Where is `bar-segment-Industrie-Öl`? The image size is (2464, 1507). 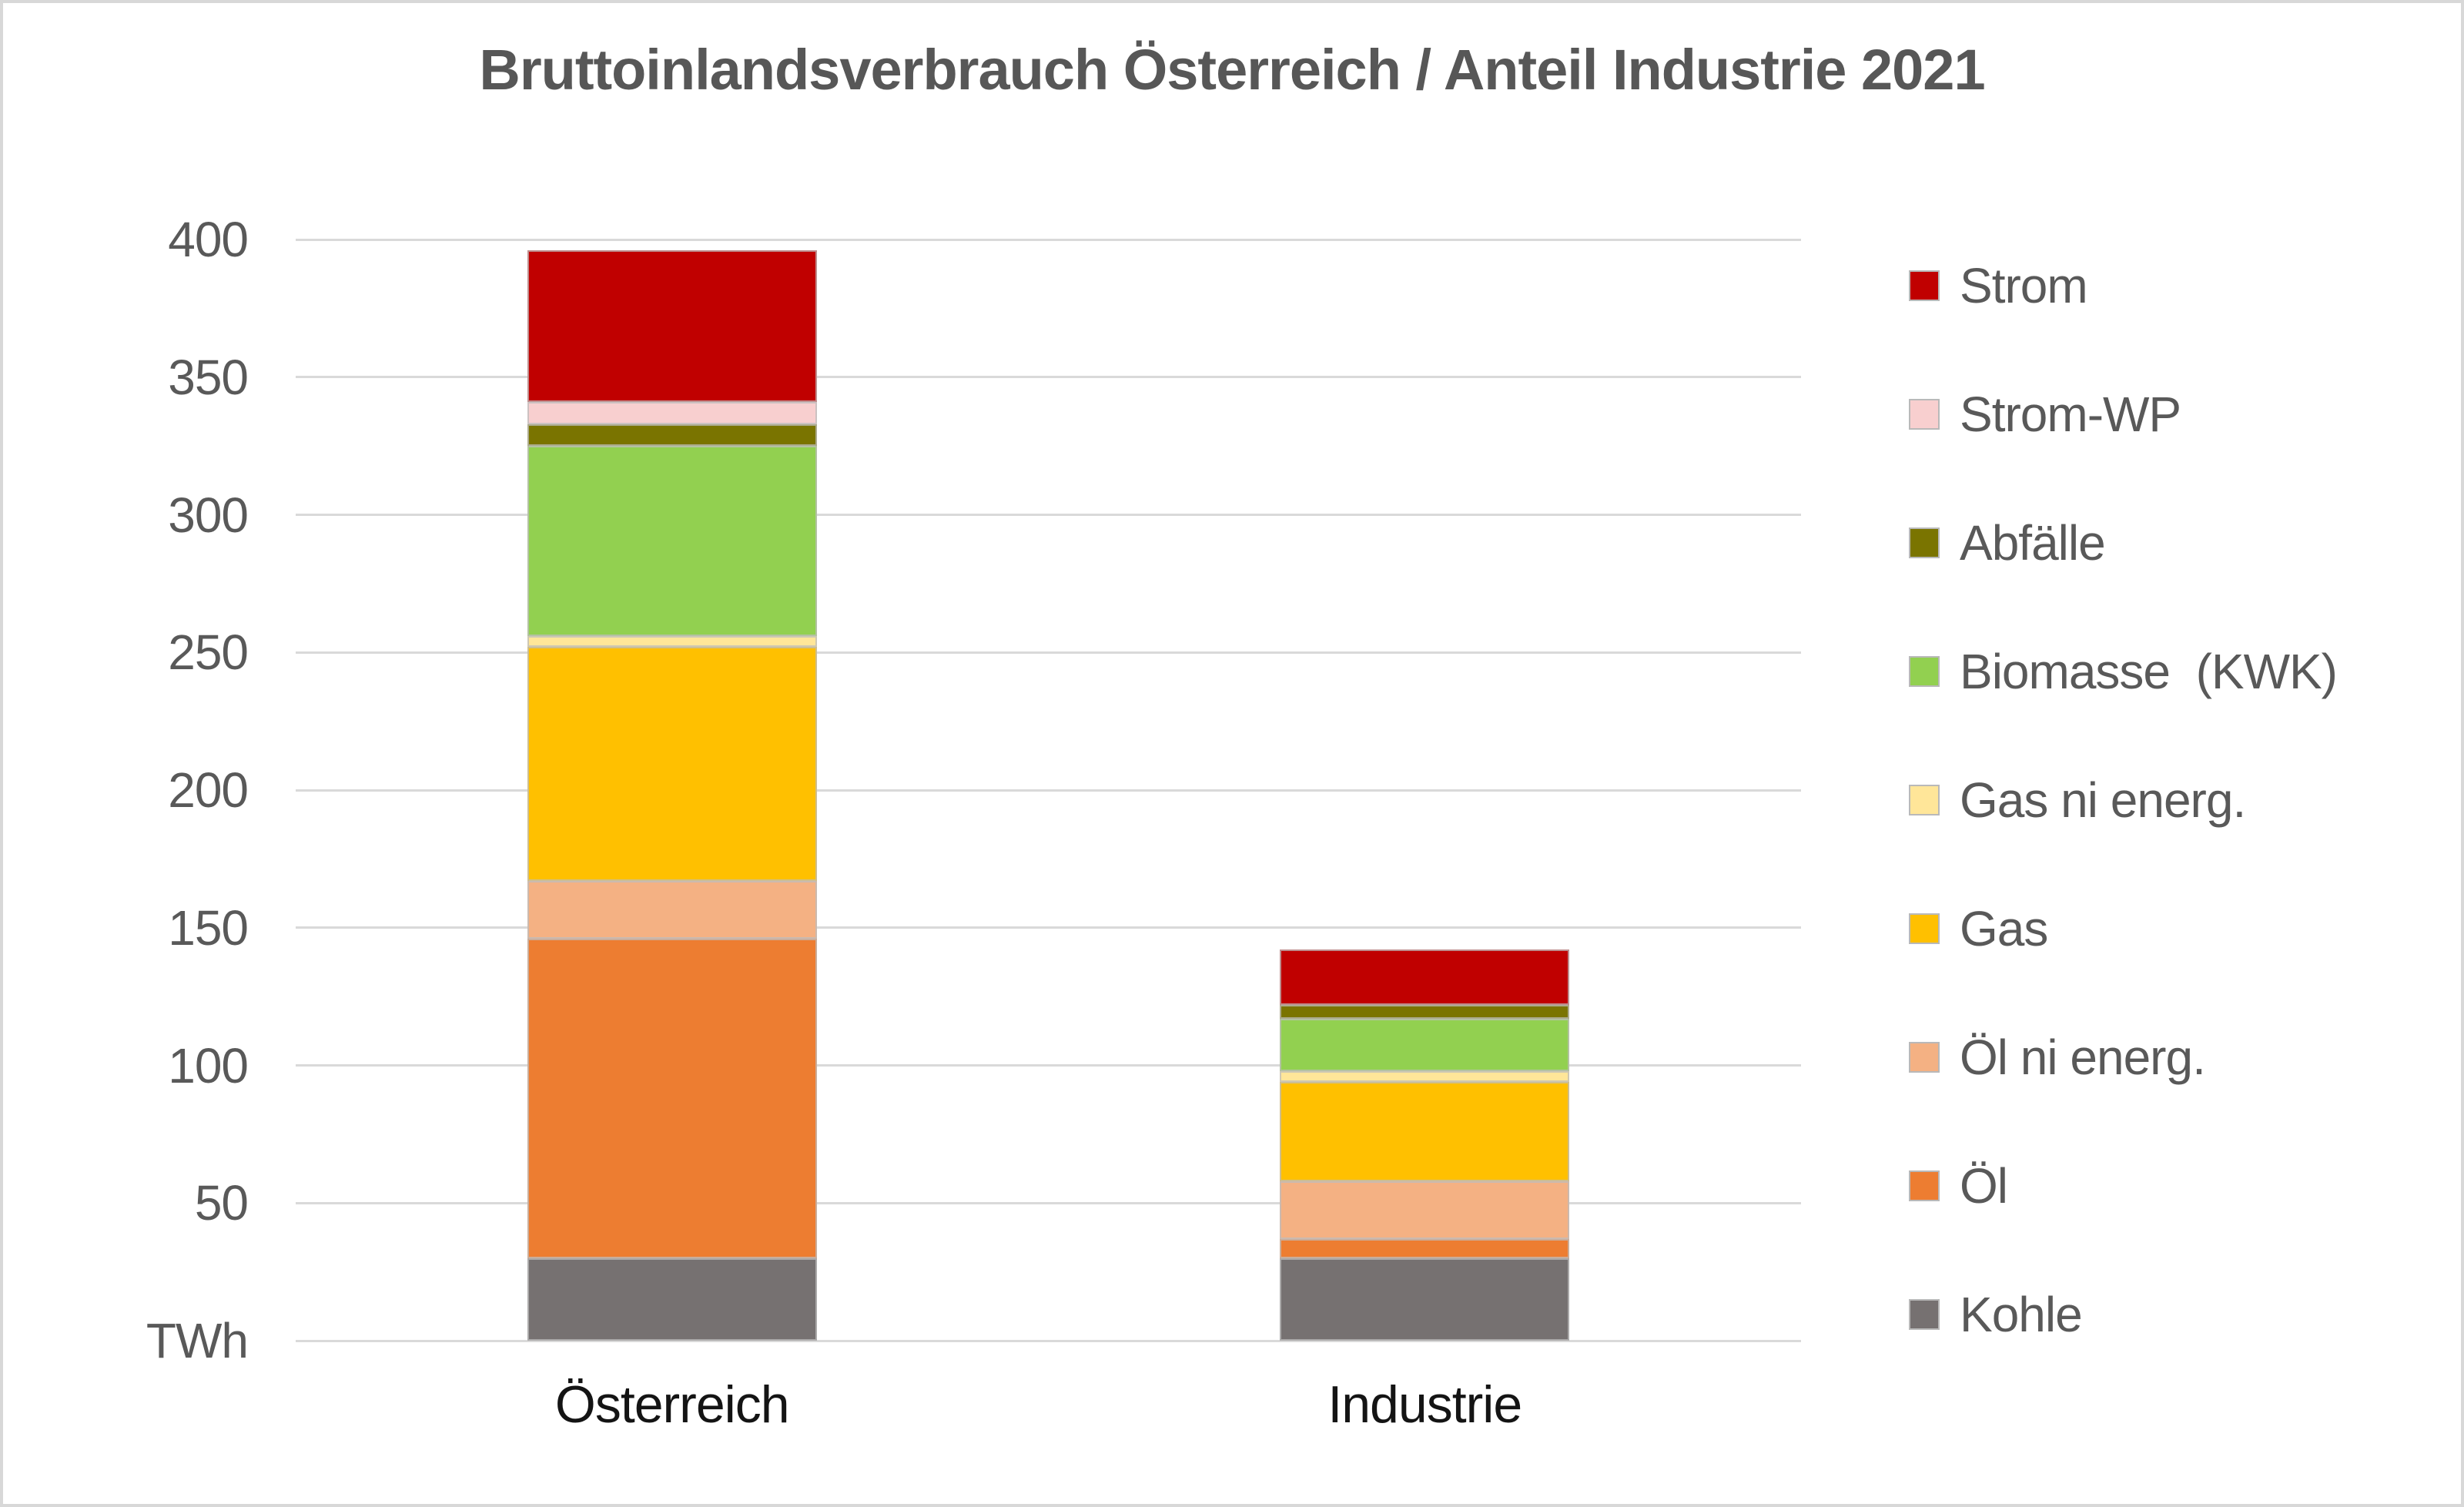
bar-segment-Industrie-Öl is located at coordinates (1425, 1248).